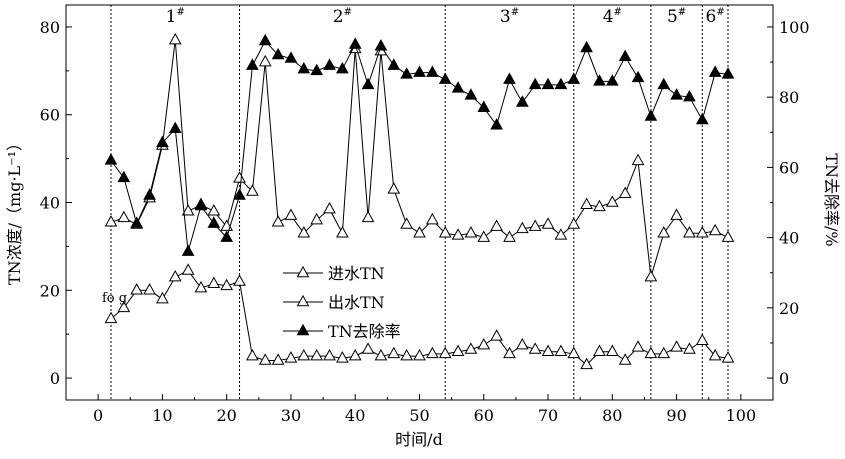  Describe the element at coordinates (291, 415) in the screenshot. I see `x-tick-label: 30` at that location.